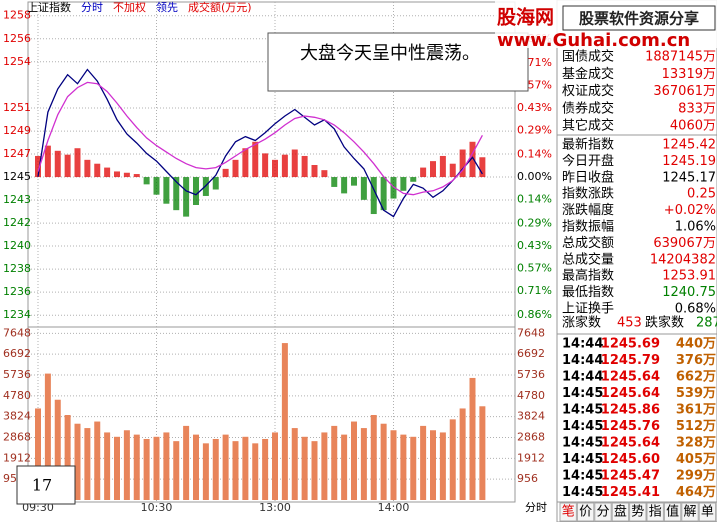 The height and width of the screenshot is (522, 717). I want to click on tab-label: 解, so click(689, 512).